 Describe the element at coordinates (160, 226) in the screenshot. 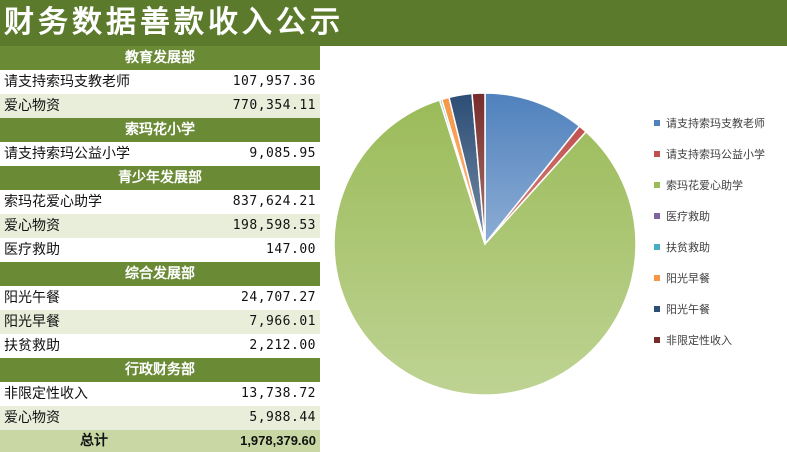

I see `table-row: 爱心物资 198,598.53` at that location.